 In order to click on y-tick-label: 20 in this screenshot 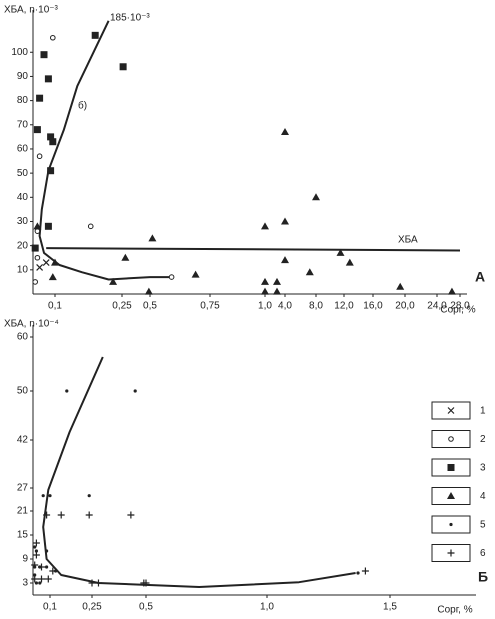, I will do `click(23, 245)`.